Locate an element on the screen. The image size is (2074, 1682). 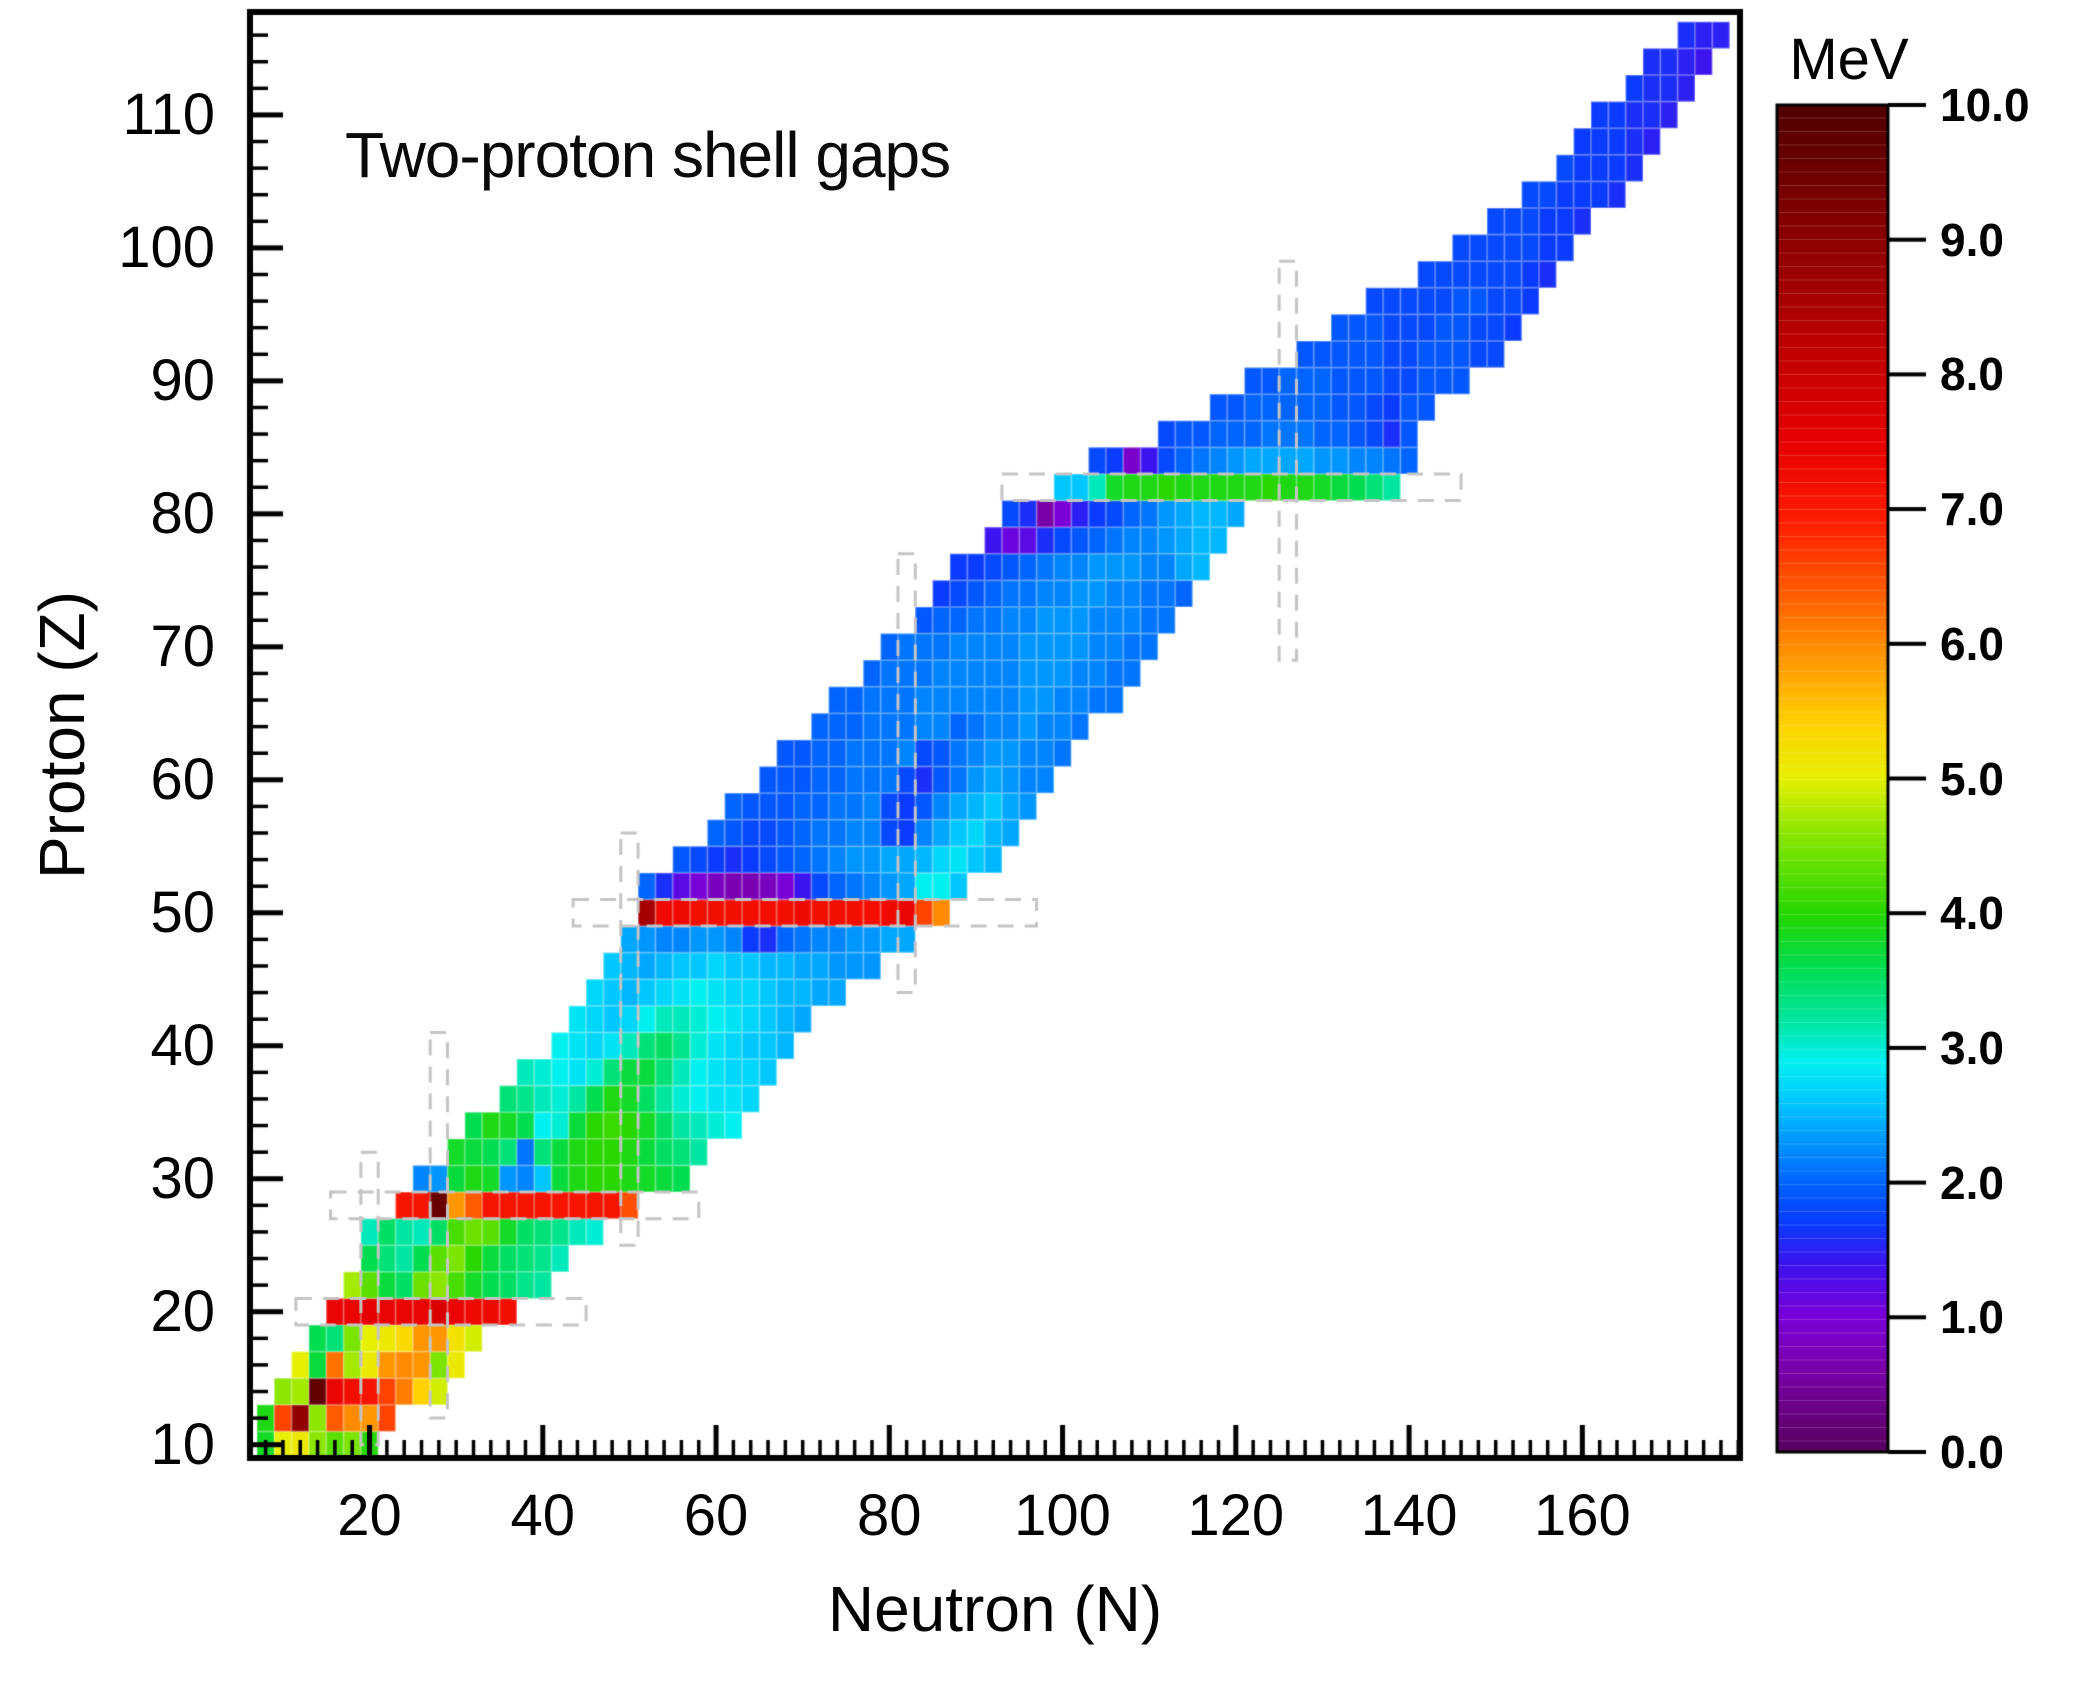
x-tick-label-80: 80 is located at coordinates (889, 1515).